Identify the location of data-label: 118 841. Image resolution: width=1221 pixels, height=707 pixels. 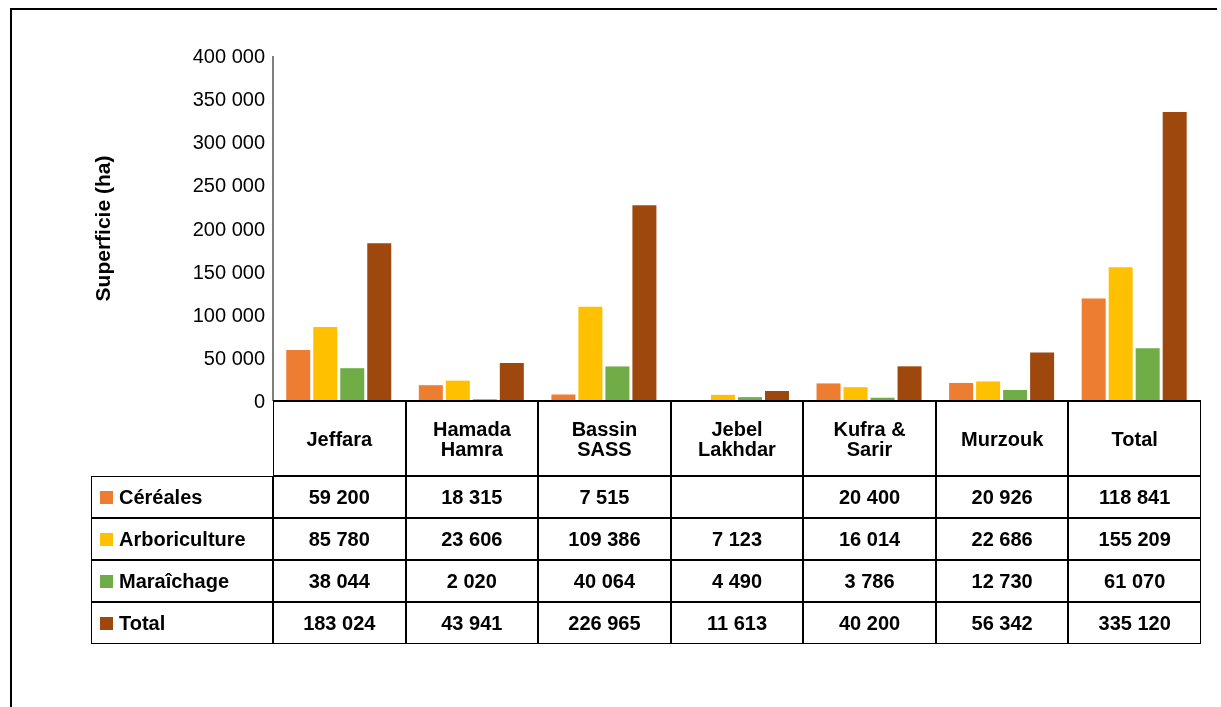
(1135, 497).